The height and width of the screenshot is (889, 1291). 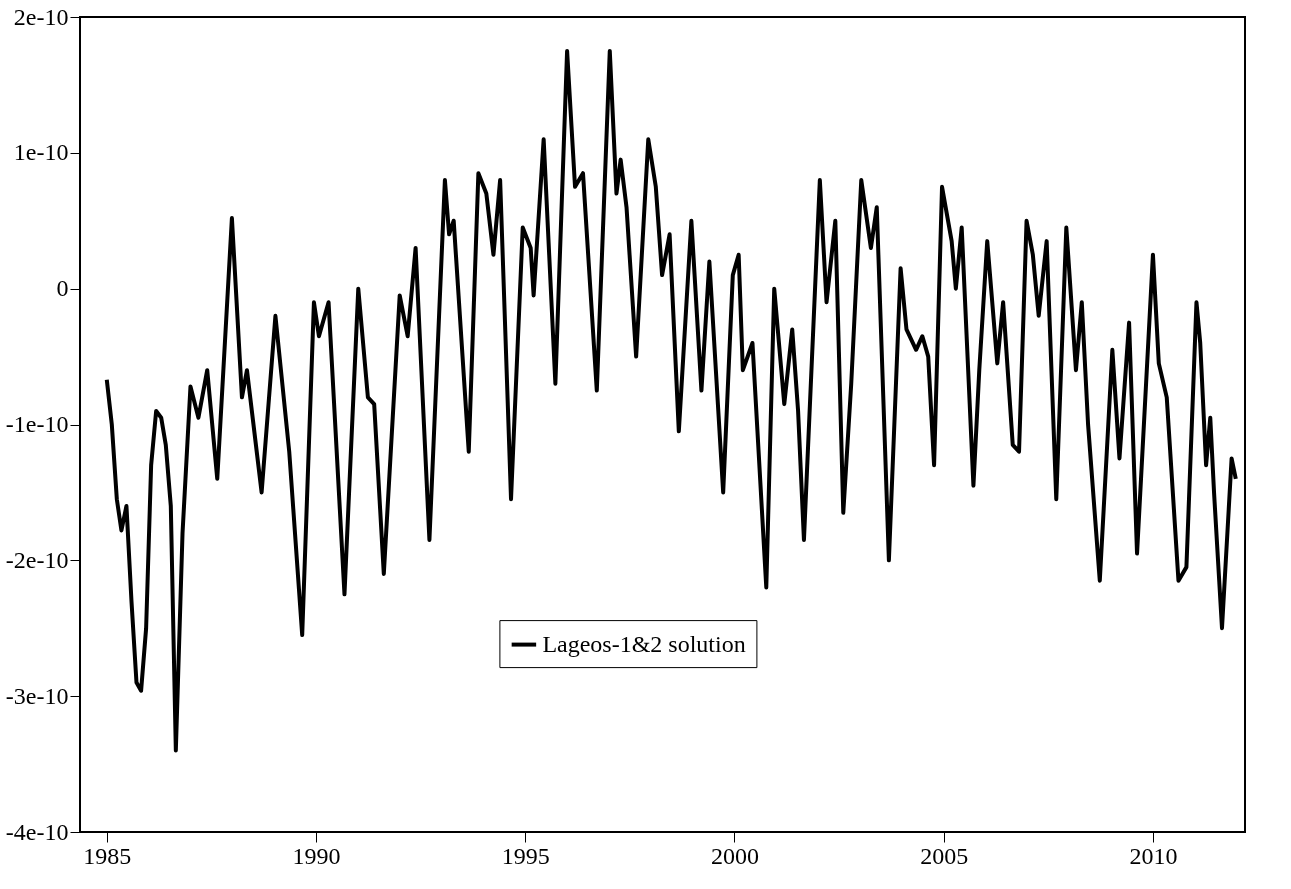 I want to click on legend-label: Lageos-1&2 solution, so click(x=644, y=643).